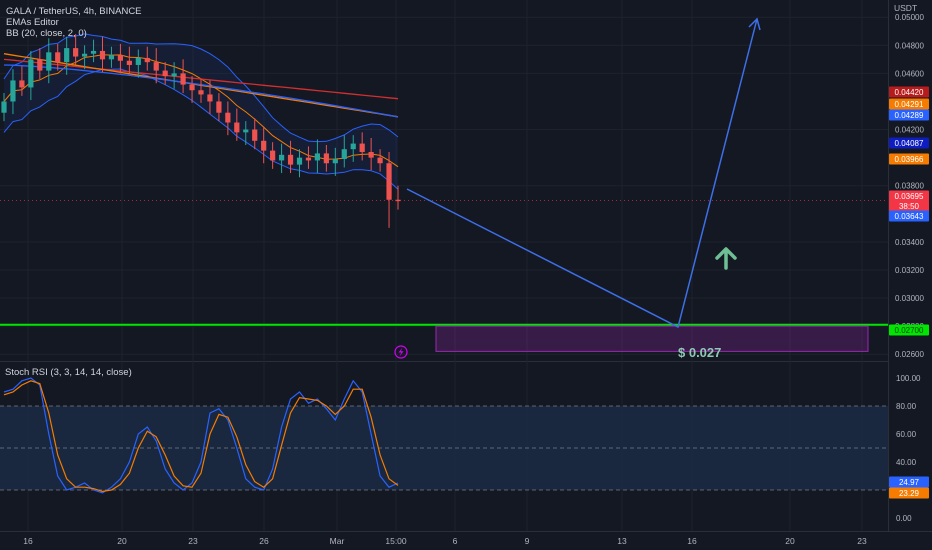 The height and width of the screenshot is (550, 932). Describe the element at coordinates (444, 361) in the screenshot. I see `pane-divider` at that location.